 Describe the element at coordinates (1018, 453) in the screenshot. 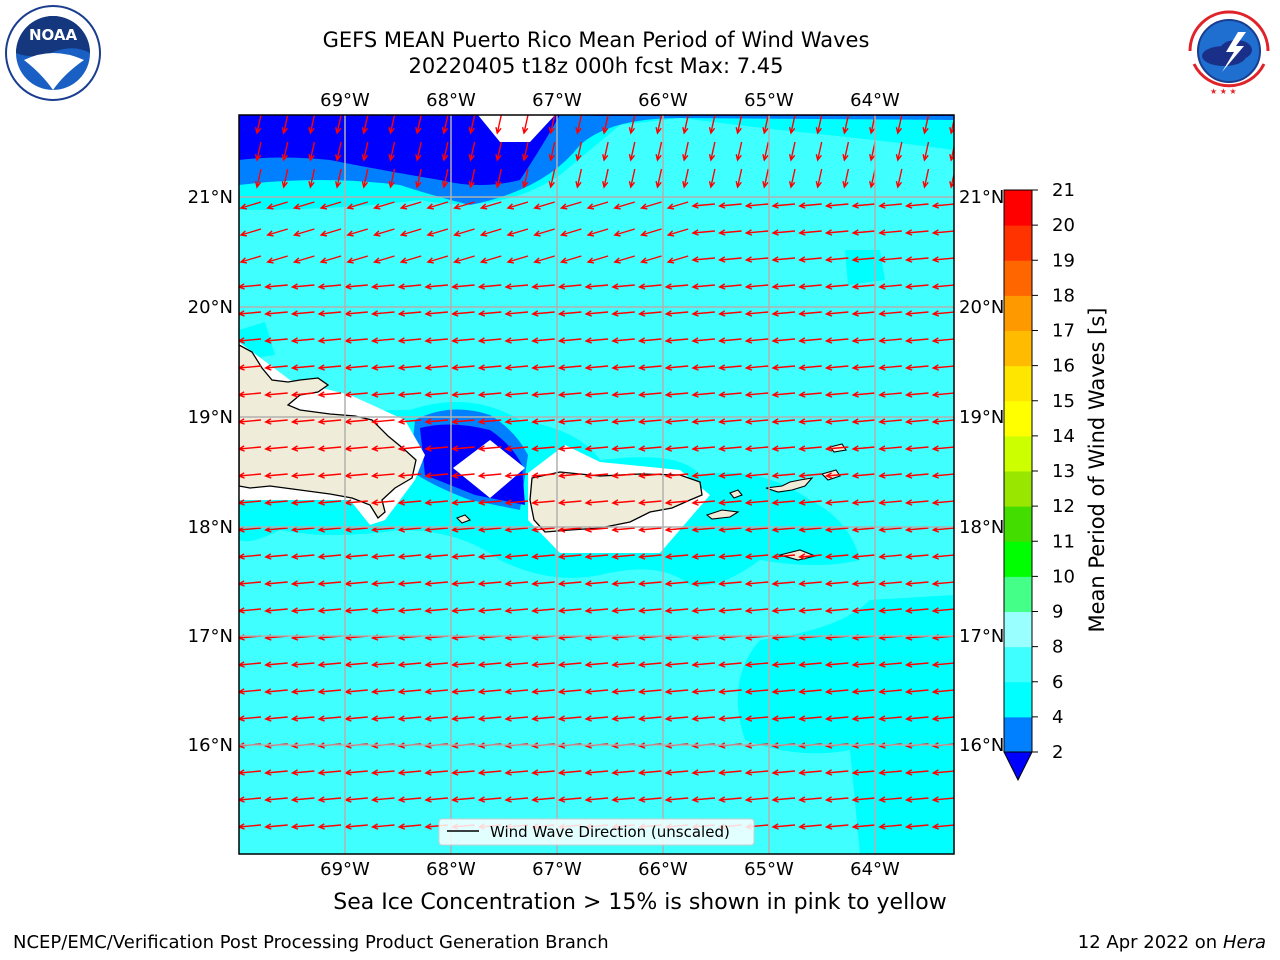

I see `colorbar-segment` at that location.